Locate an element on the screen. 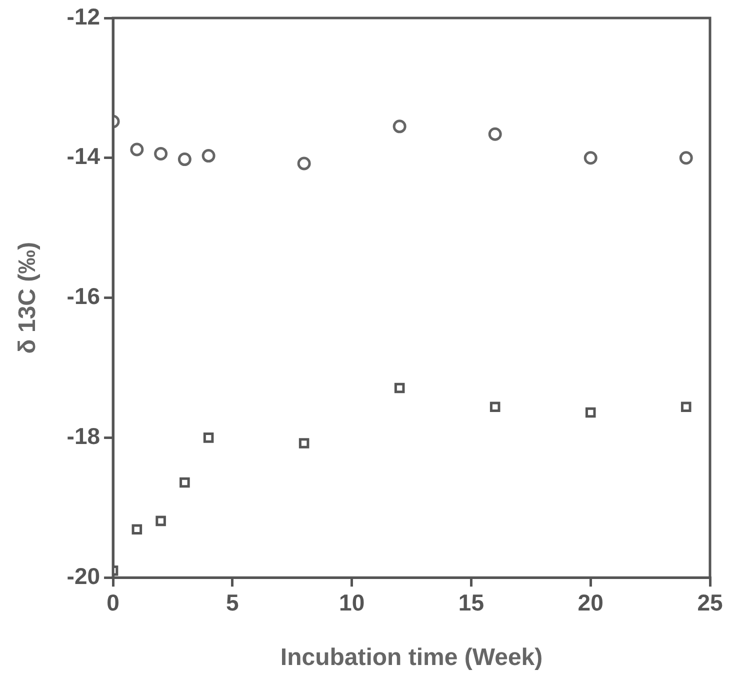 The height and width of the screenshot is (683, 730). x-tick-label: 20 is located at coordinates (591, 603).